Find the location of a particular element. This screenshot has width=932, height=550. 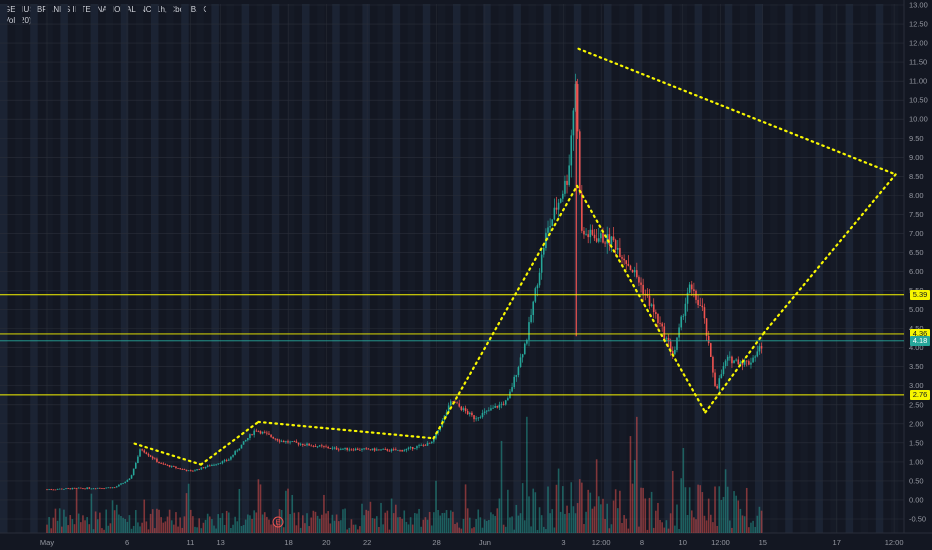

x-tick-label: 28 is located at coordinates (436, 542).